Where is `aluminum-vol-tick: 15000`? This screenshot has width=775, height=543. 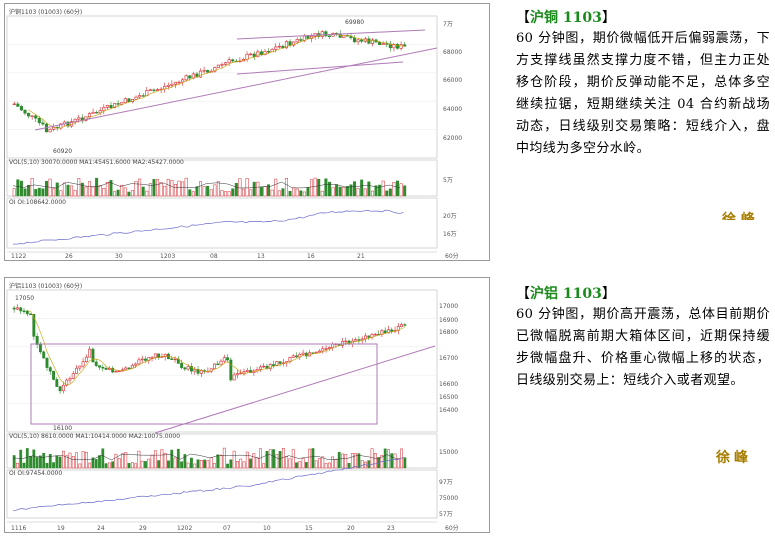
aluminum-vol-tick: 15000 is located at coordinates (448, 452).